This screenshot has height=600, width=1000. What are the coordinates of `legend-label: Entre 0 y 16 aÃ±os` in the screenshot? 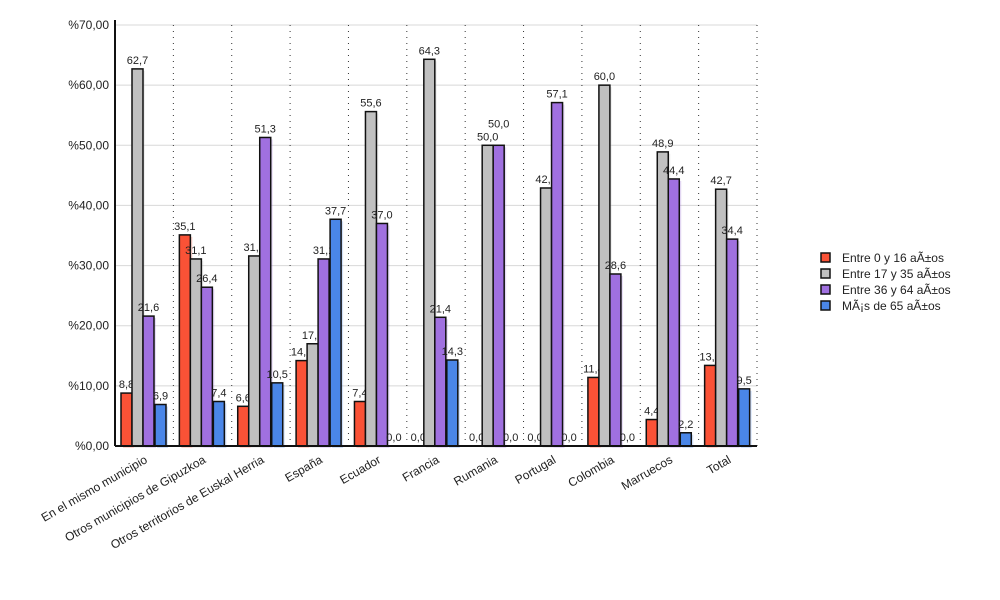 It's located at (893, 258).